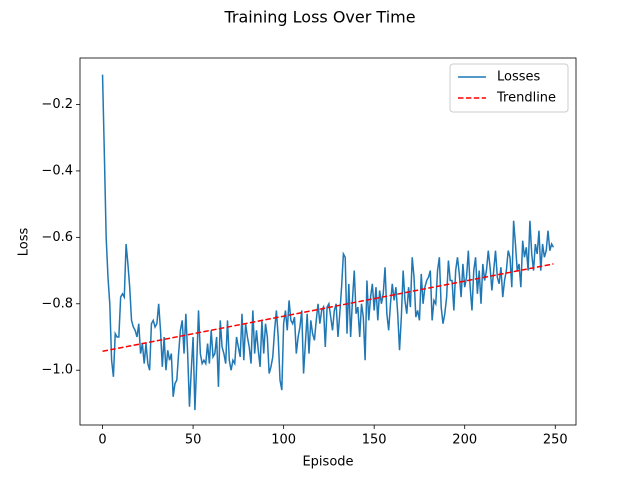 The image size is (640, 480). What do you see at coordinates (24, 242) in the screenshot?
I see `y-axis-label: Loss` at bounding box center [24, 242].